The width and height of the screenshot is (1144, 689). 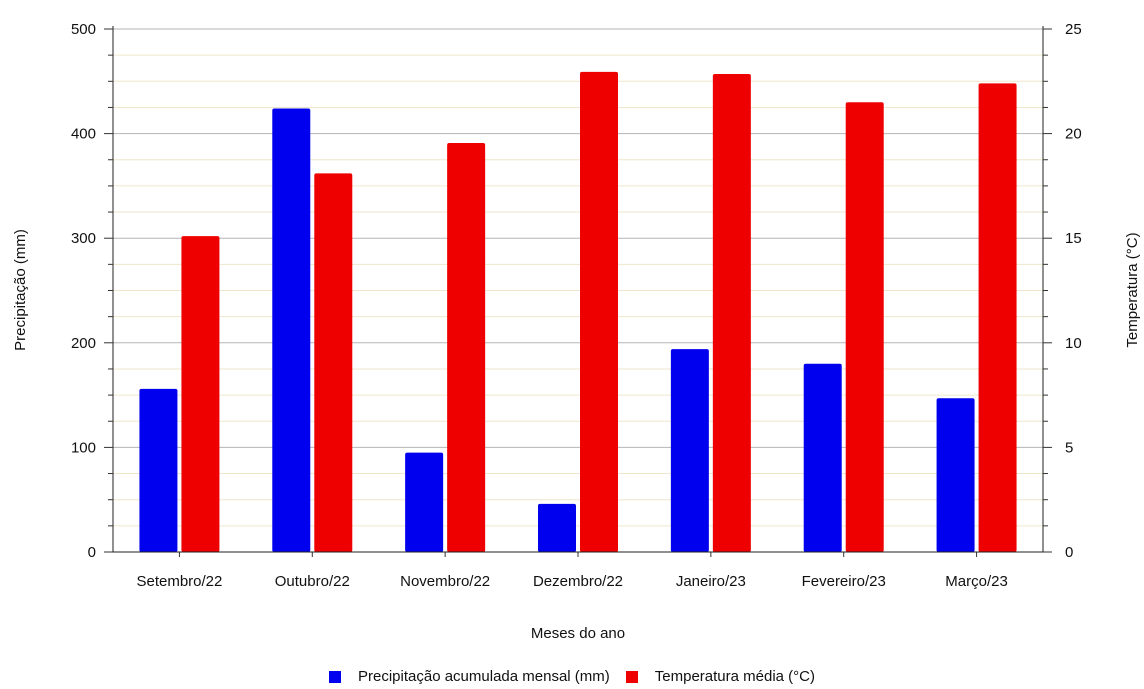 I want to click on x-axis-label: Meses do ano, so click(x=578, y=633).